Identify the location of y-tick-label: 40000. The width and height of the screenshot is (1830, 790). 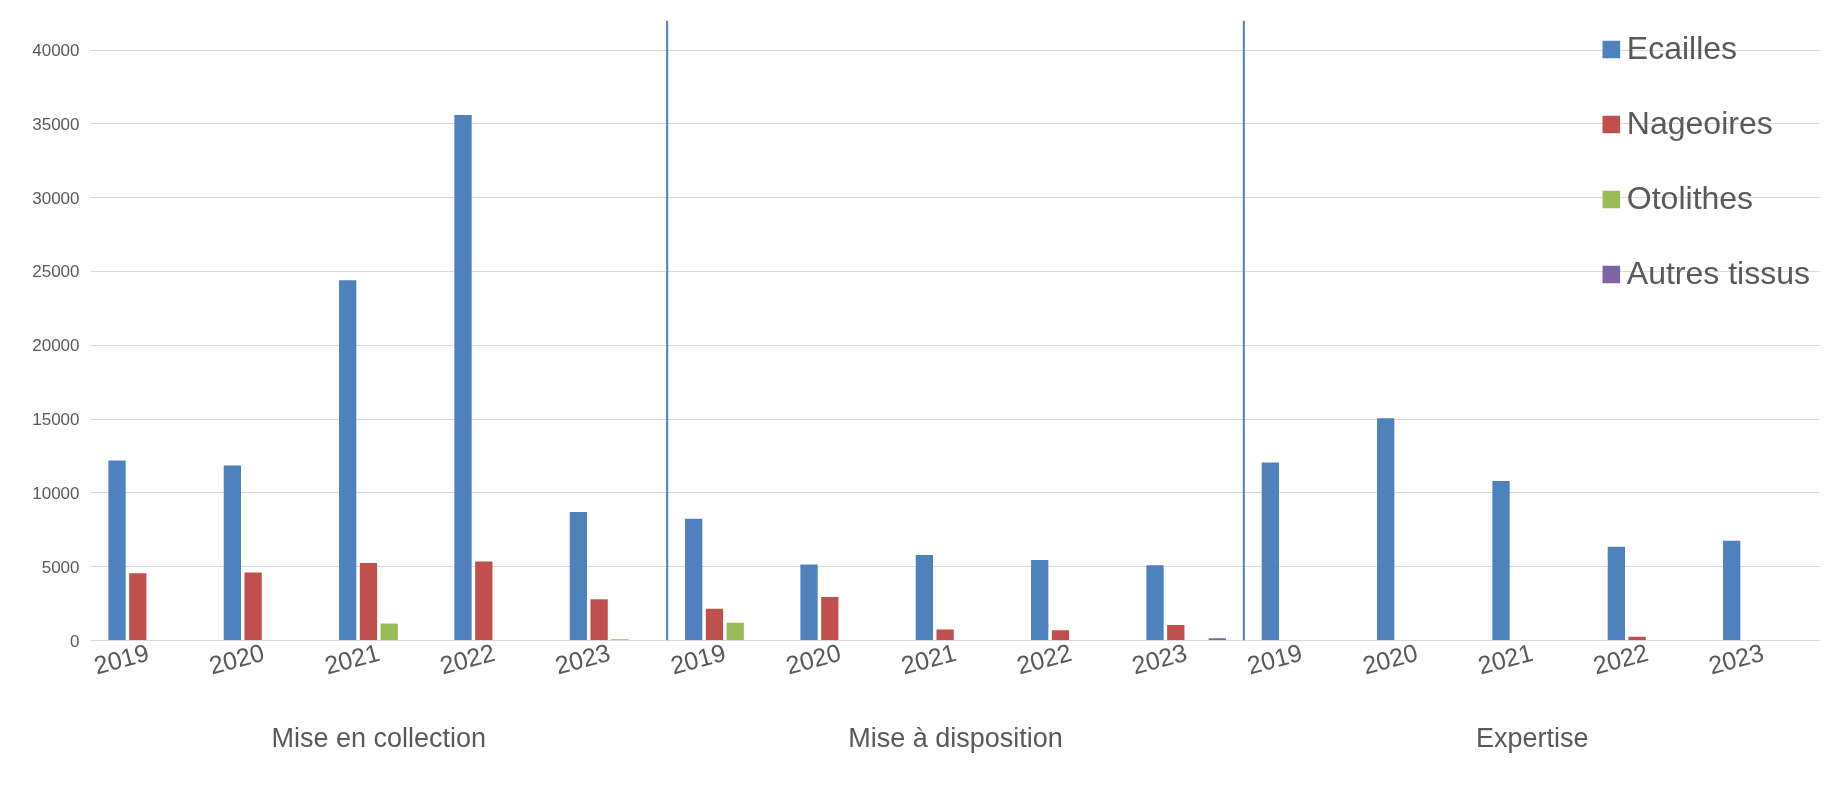
(56, 51).